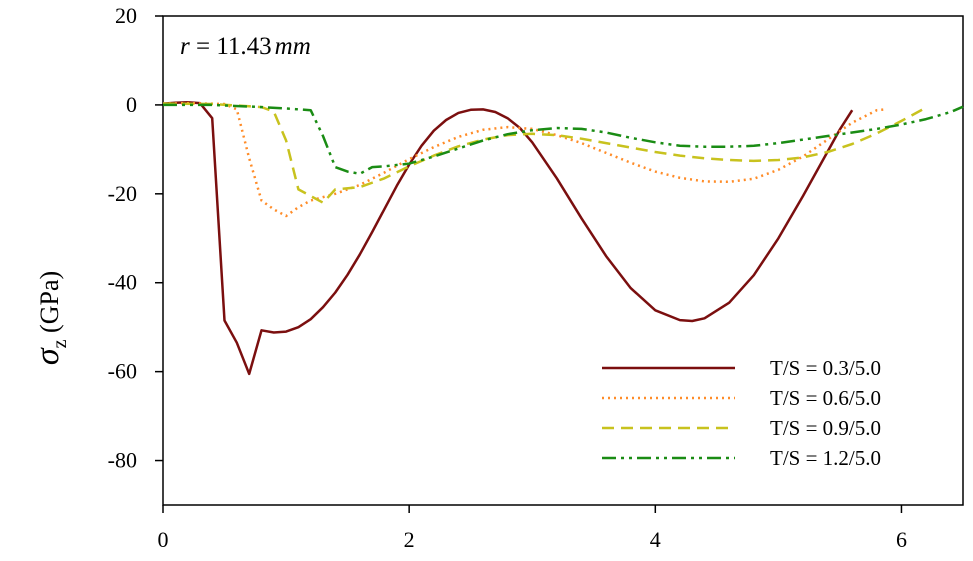  I want to click on radius-annotation: r = 11.43 mm, so click(245, 46).